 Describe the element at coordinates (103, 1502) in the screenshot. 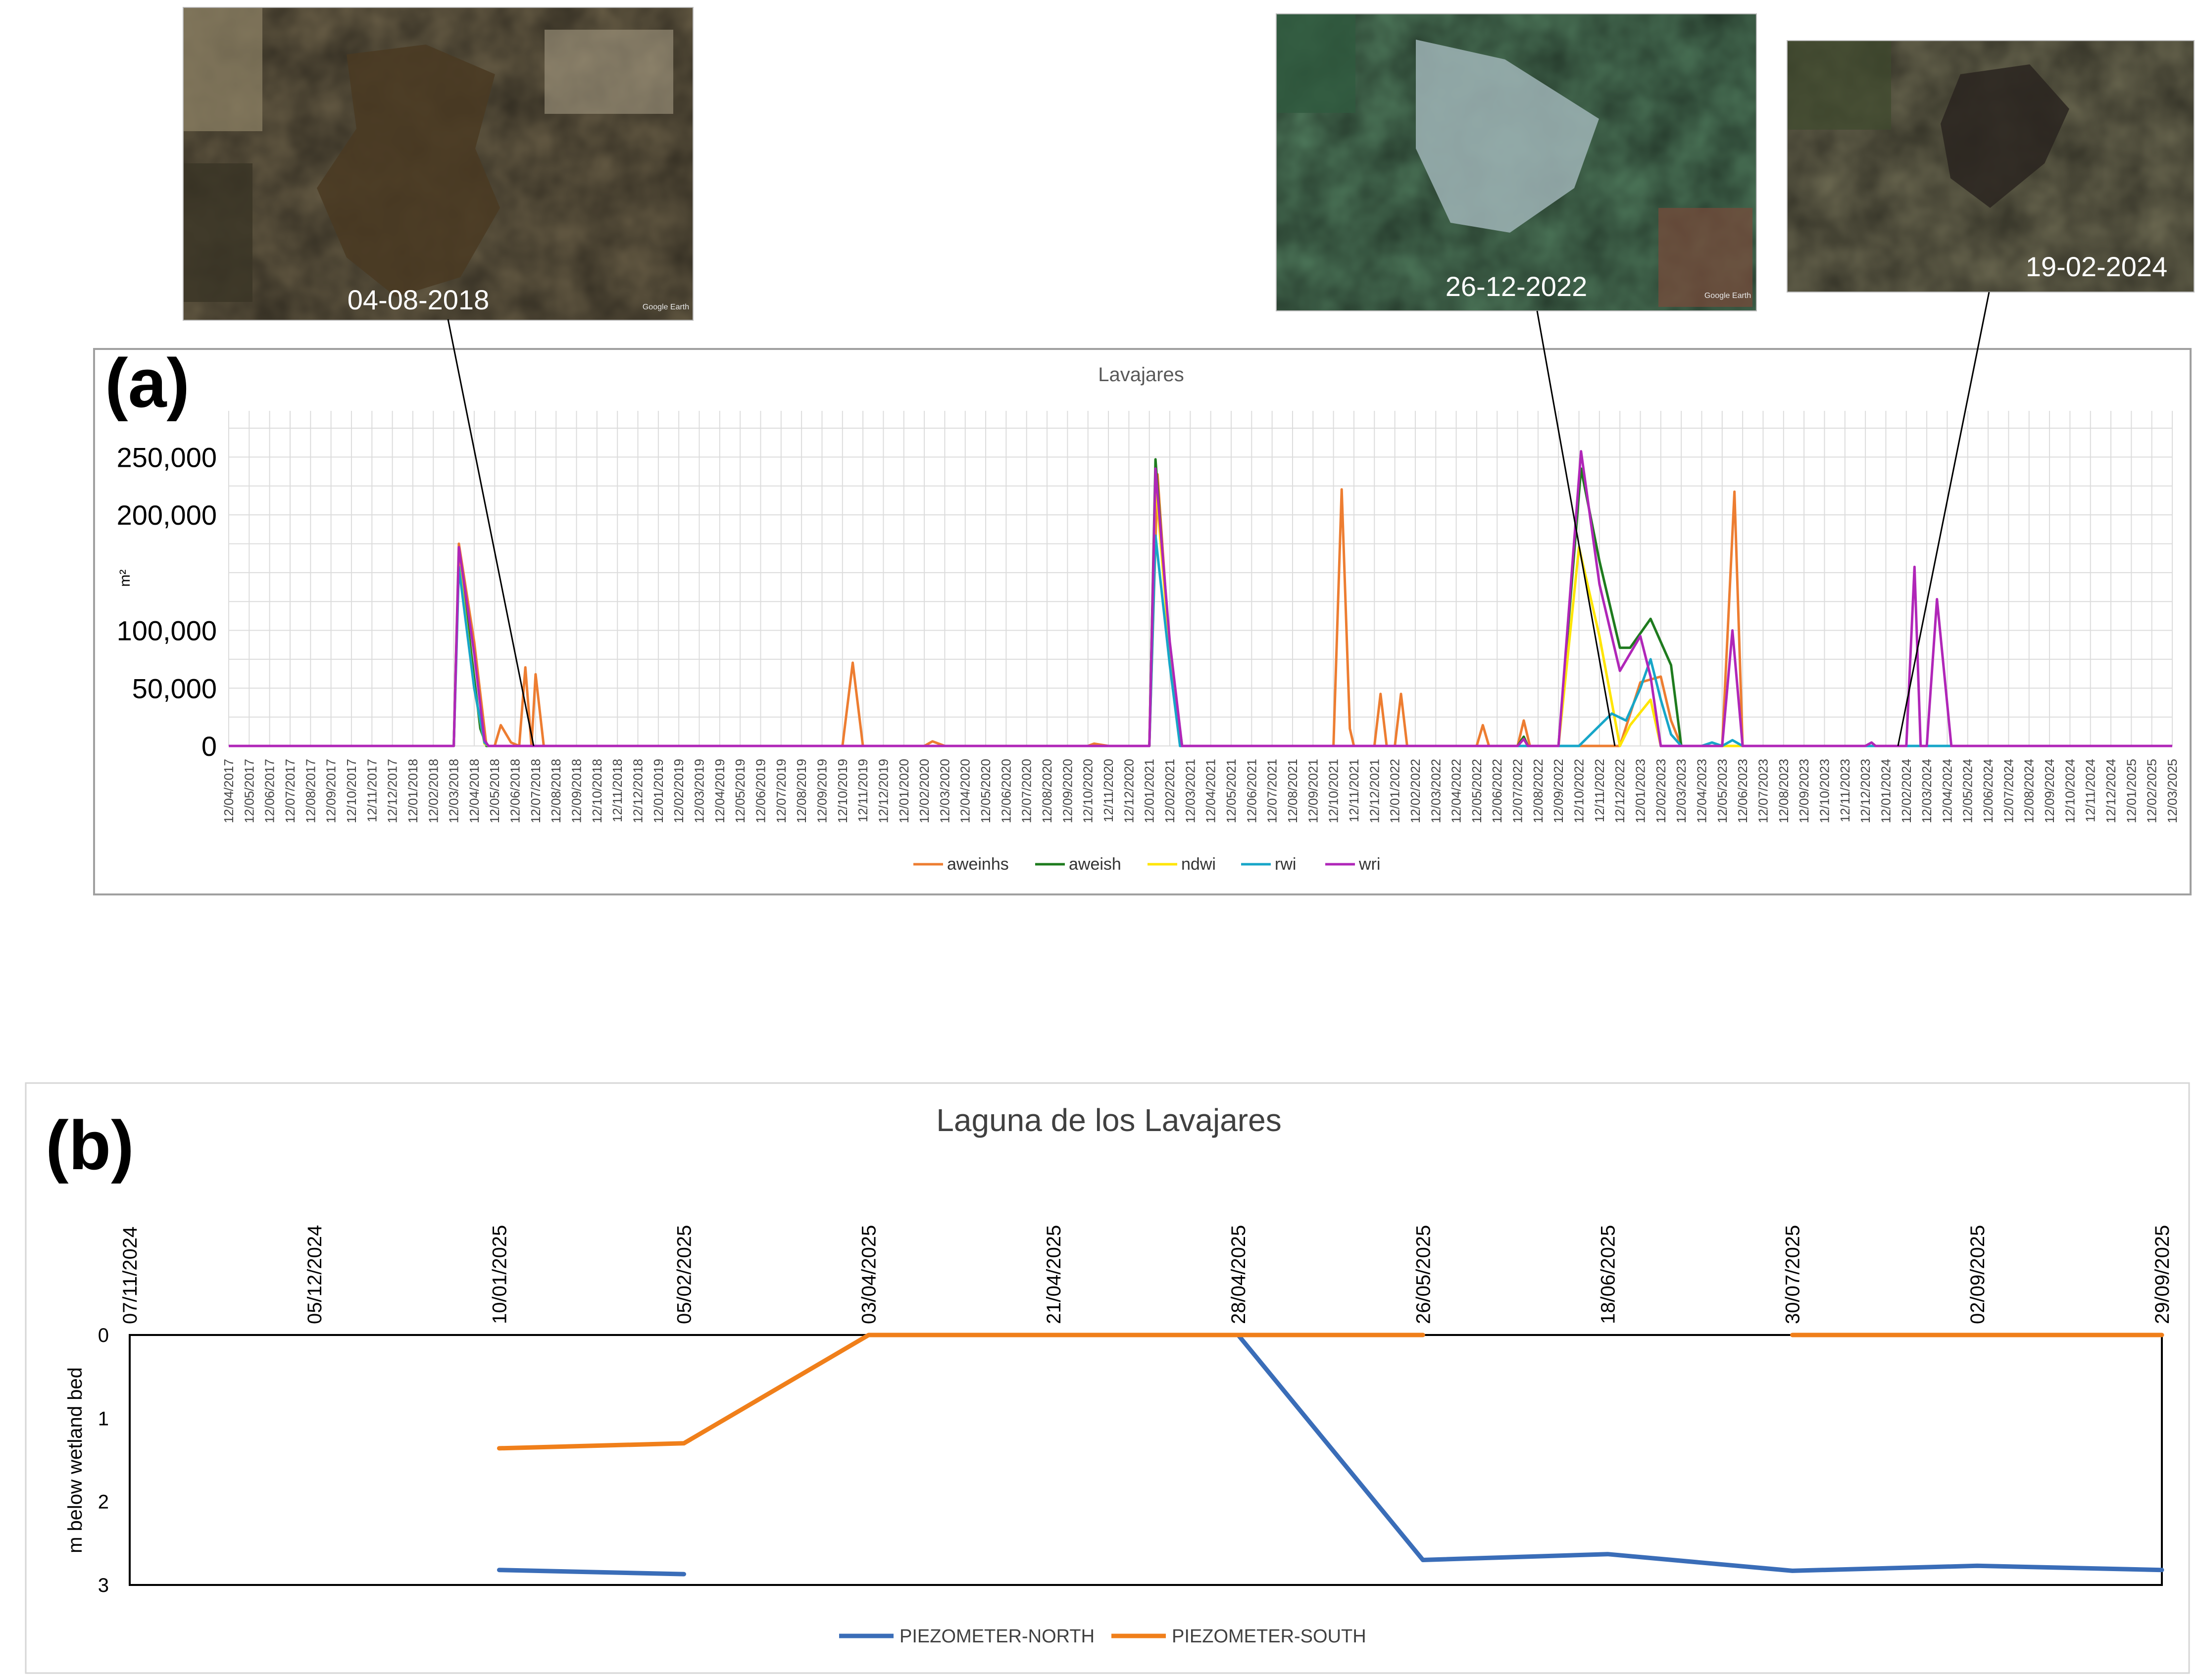

I see `y-tick-label: 2` at that location.